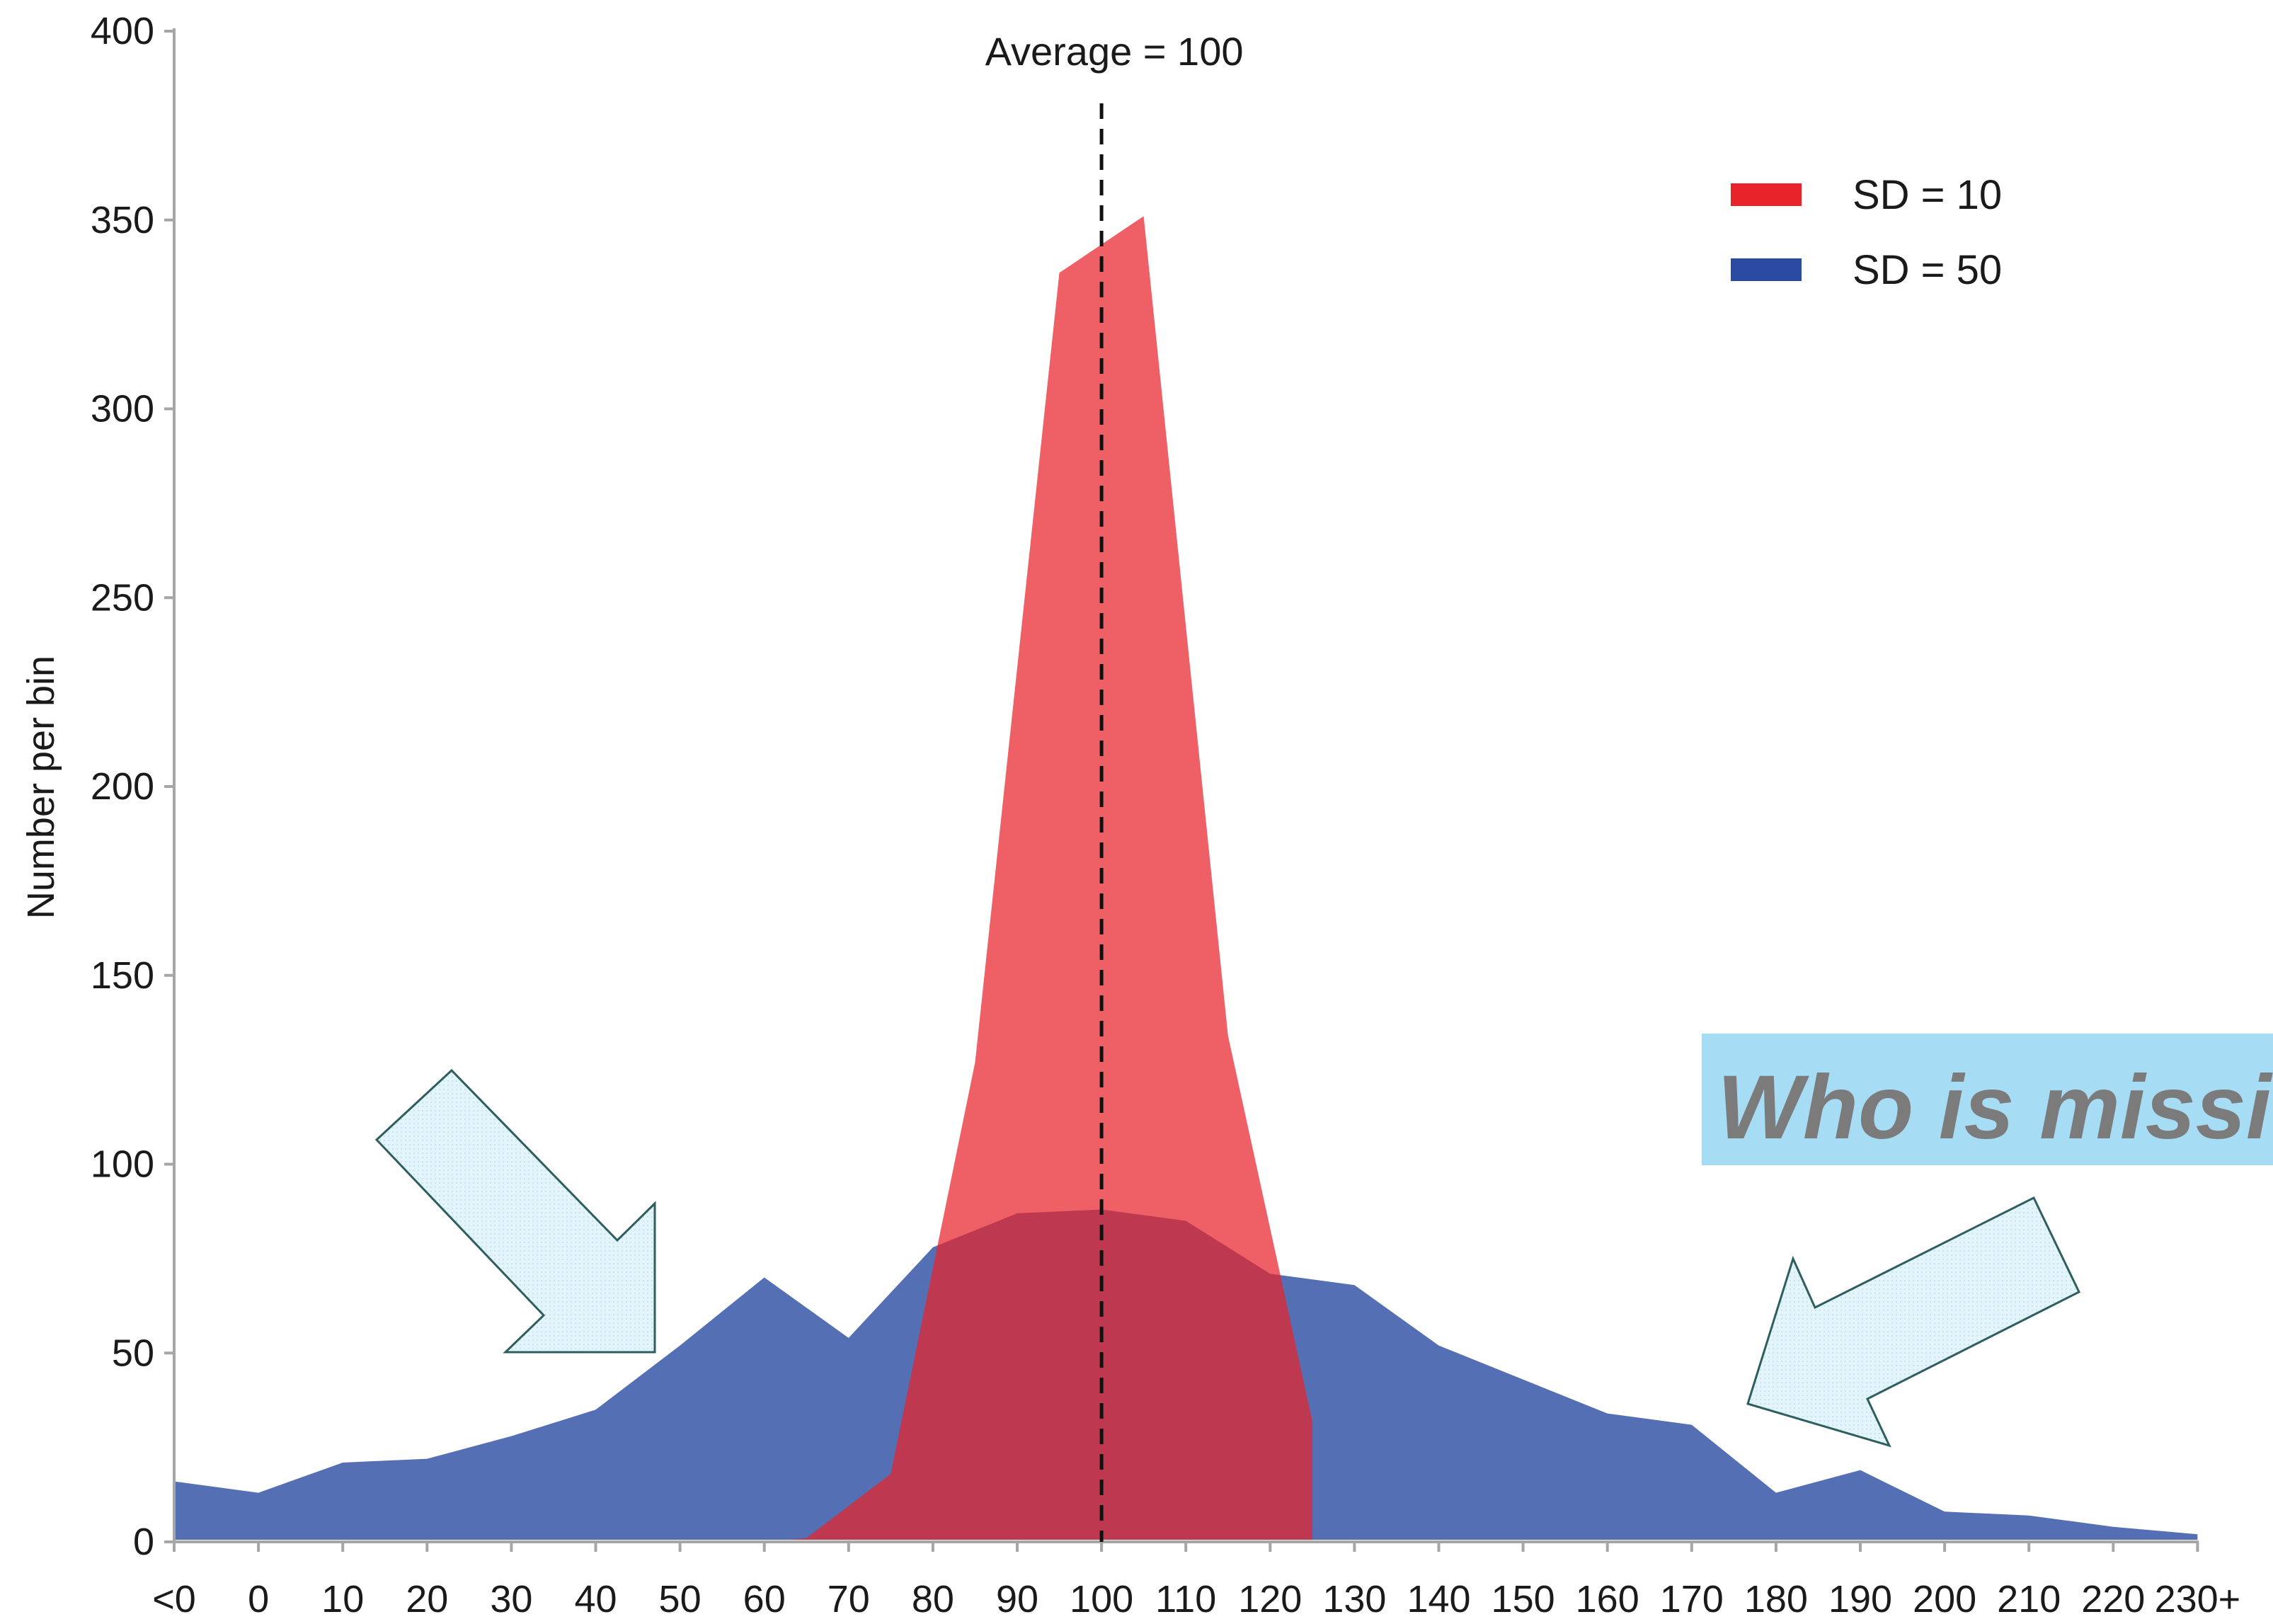  Describe the element at coordinates (1017, 1599) in the screenshot. I see `x-tick-label: 90` at that location.